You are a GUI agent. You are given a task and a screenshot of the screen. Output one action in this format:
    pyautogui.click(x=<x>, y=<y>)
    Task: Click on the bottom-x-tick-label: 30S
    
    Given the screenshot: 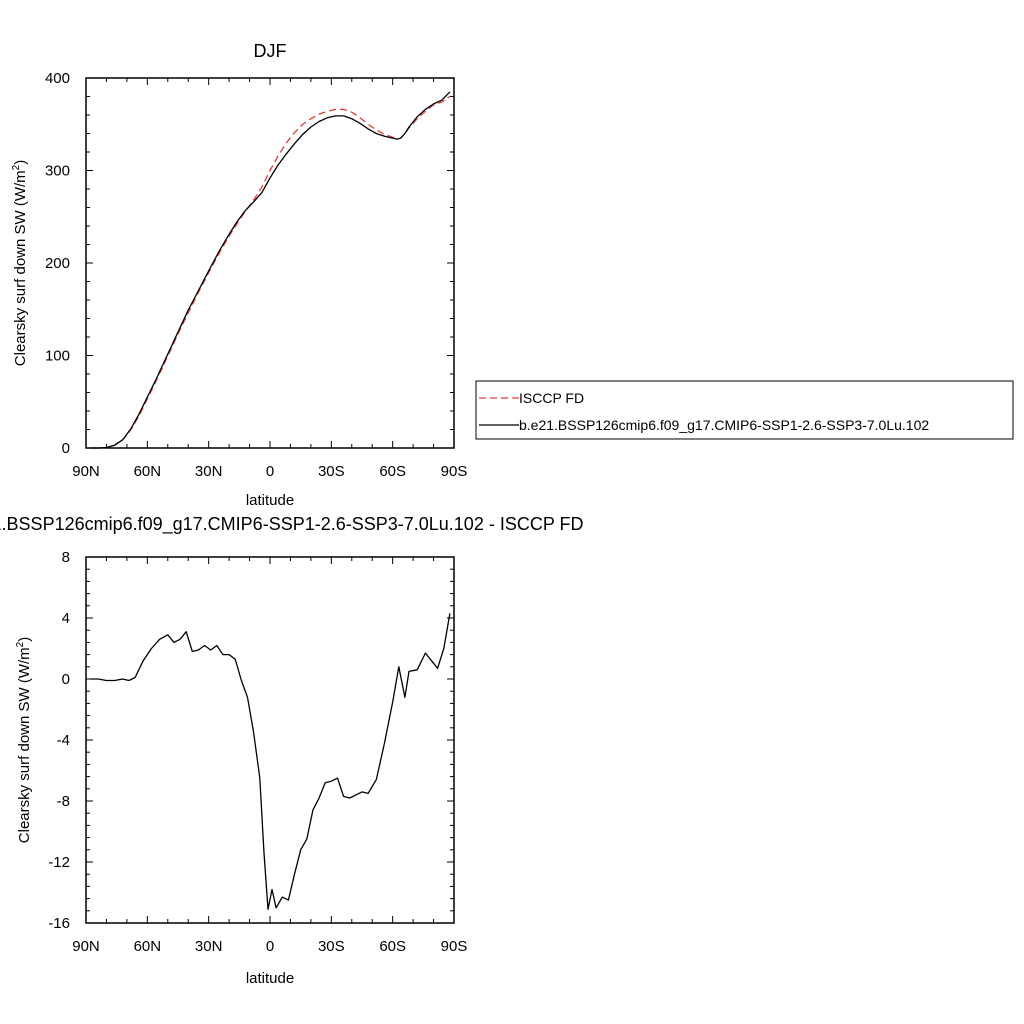 What is the action you would take?
    pyautogui.click(x=331, y=946)
    